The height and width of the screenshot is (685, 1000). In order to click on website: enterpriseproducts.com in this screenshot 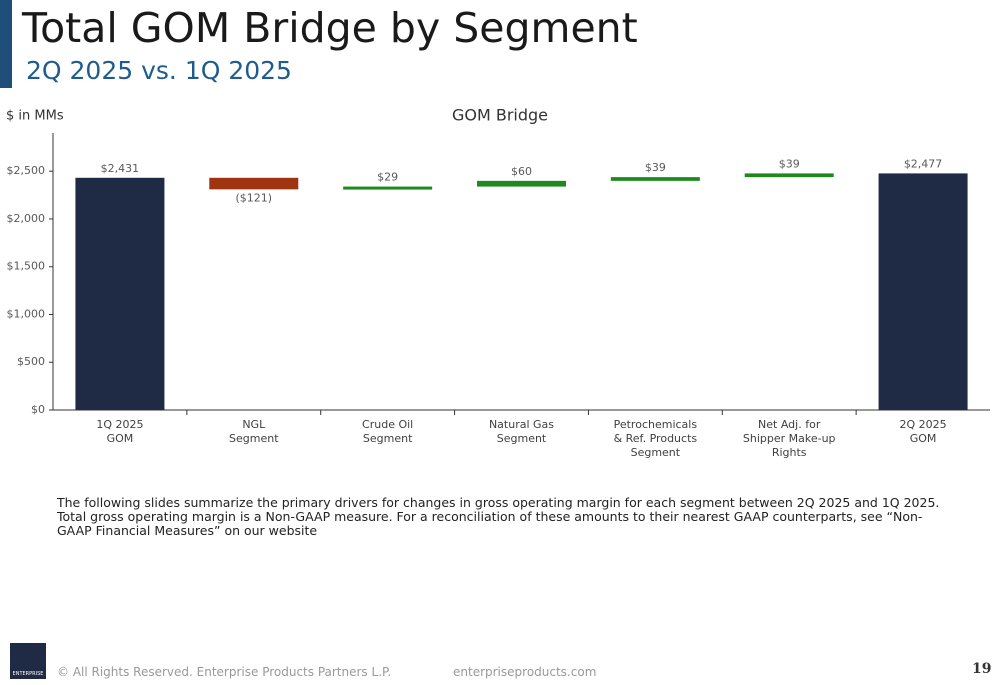, I will do `click(525, 672)`.